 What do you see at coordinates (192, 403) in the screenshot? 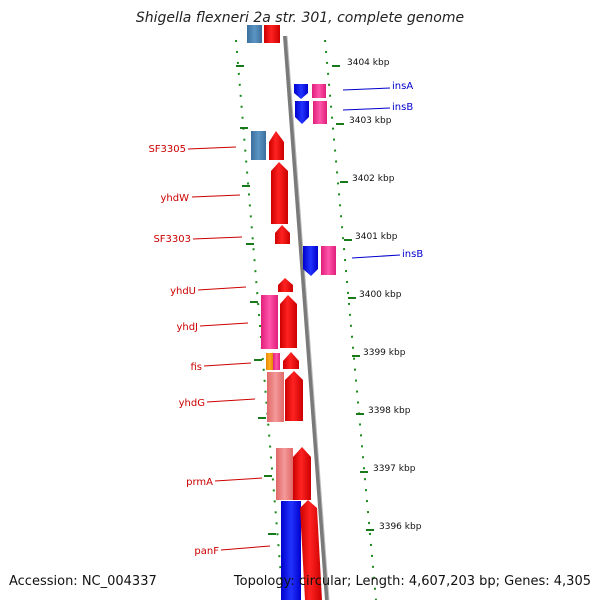
I see `label-yhdg: yhdG` at bounding box center [192, 403].